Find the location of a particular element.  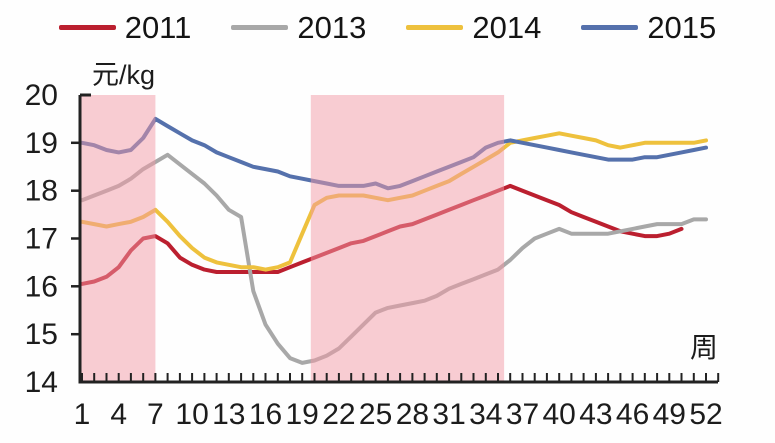

legend-swatch-2015 is located at coordinates (610, 27).